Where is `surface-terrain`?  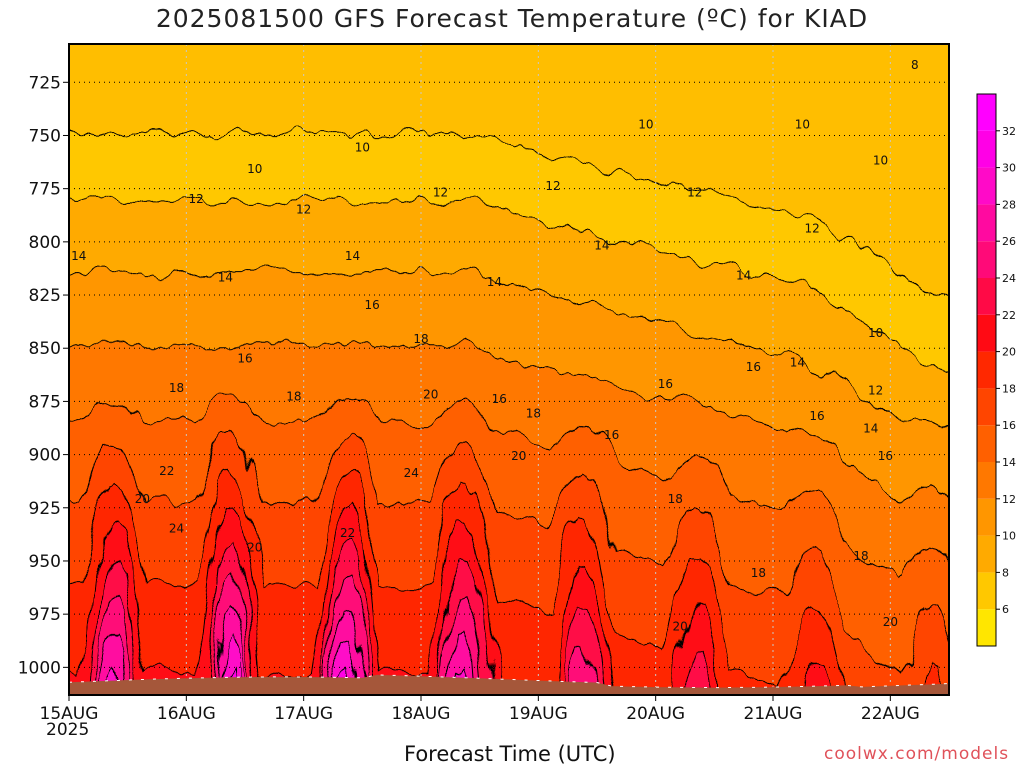
surface-terrain is located at coordinates (509, 684).